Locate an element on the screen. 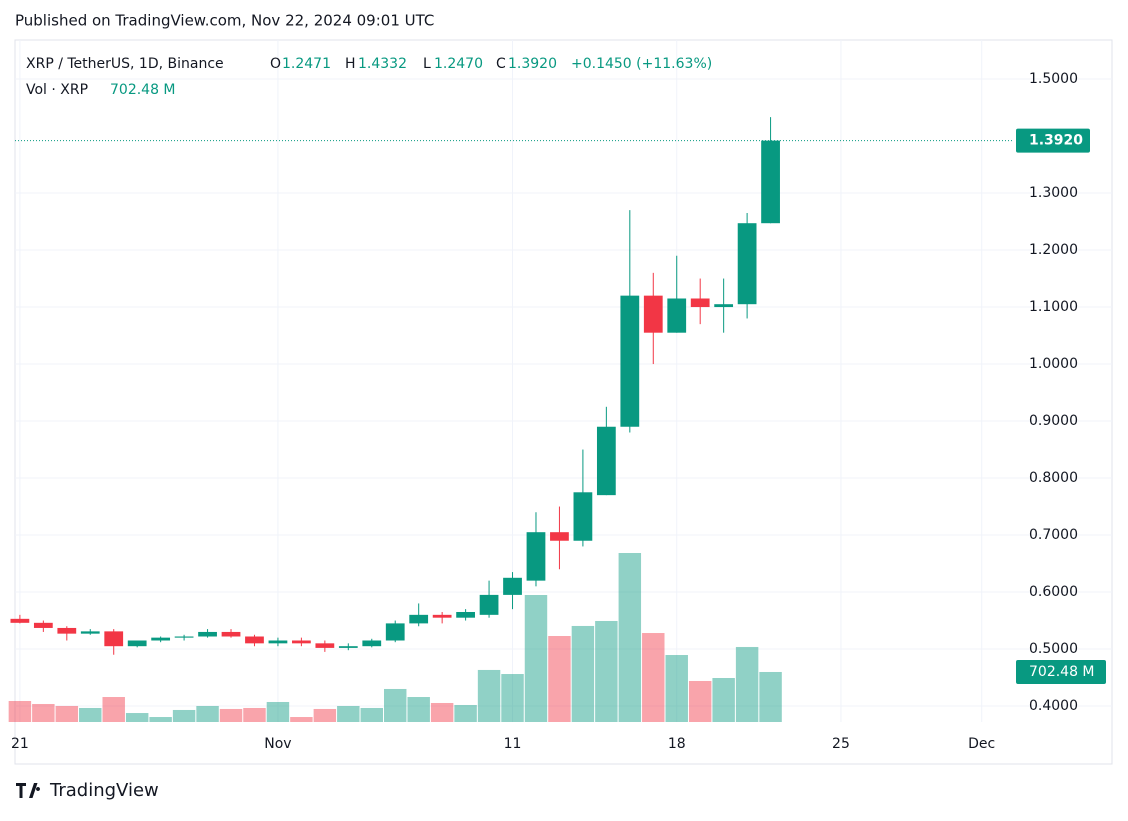  y-tick-label: 1.1000 is located at coordinates (1053, 307).